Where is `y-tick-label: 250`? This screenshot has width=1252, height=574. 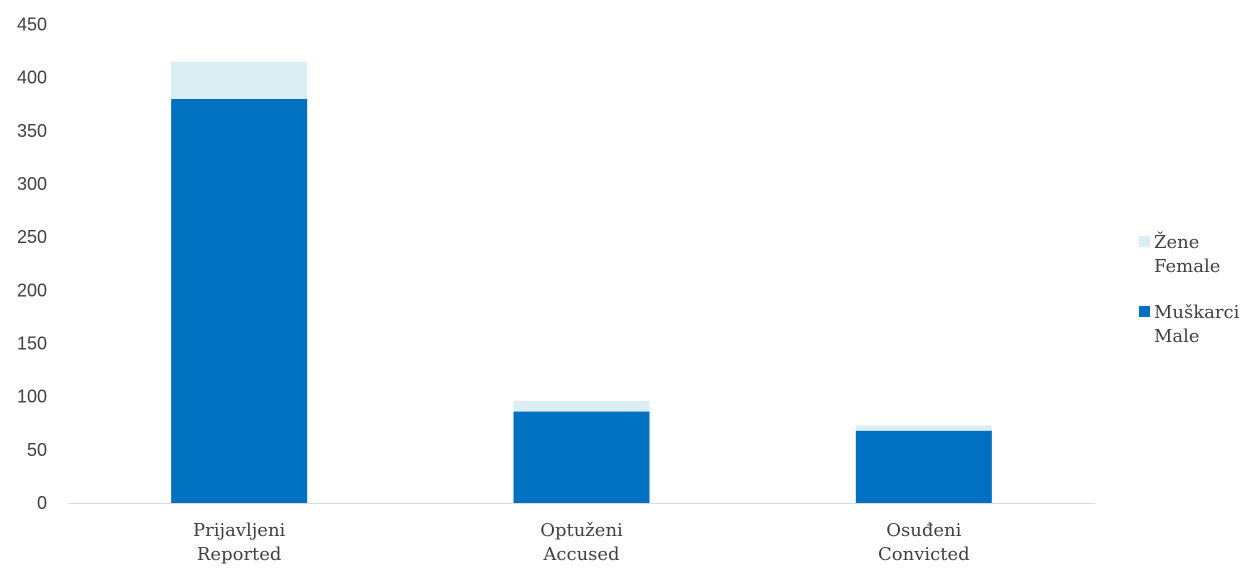
y-tick-label: 250 is located at coordinates (32, 237).